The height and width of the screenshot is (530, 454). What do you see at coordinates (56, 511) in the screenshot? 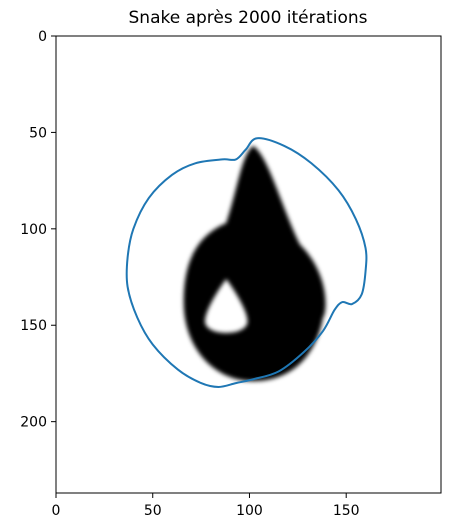
I see `x-tick-label: 0` at bounding box center [56, 511].